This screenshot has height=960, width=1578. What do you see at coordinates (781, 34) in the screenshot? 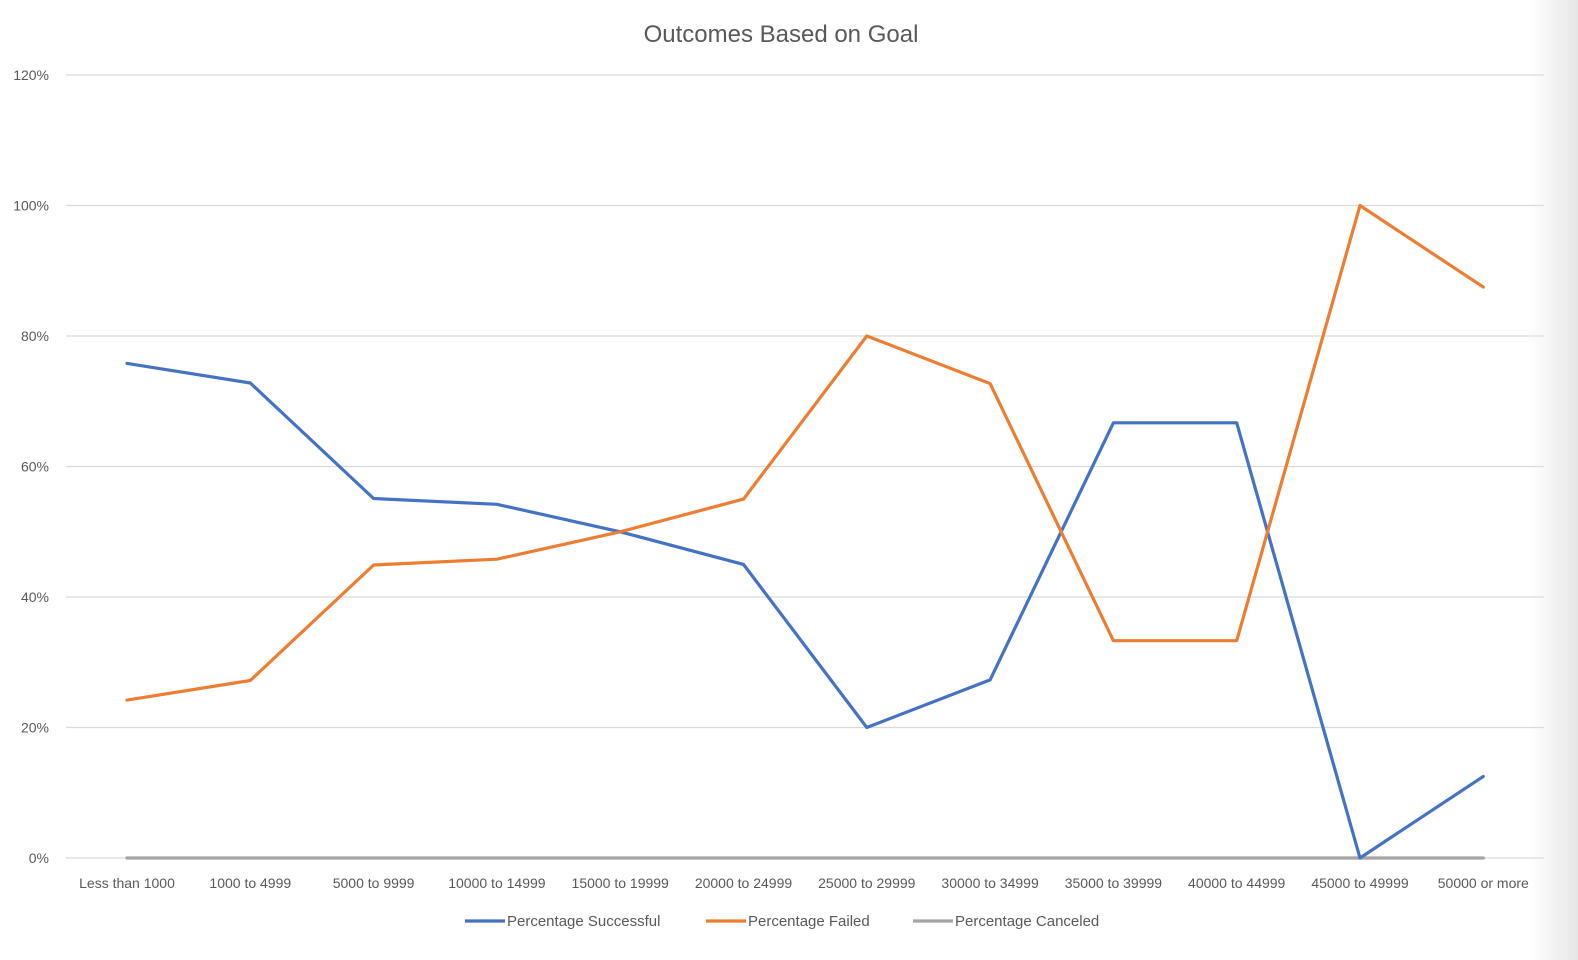
I see `chart-title: Outcomes Based on Goal` at bounding box center [781, 34].